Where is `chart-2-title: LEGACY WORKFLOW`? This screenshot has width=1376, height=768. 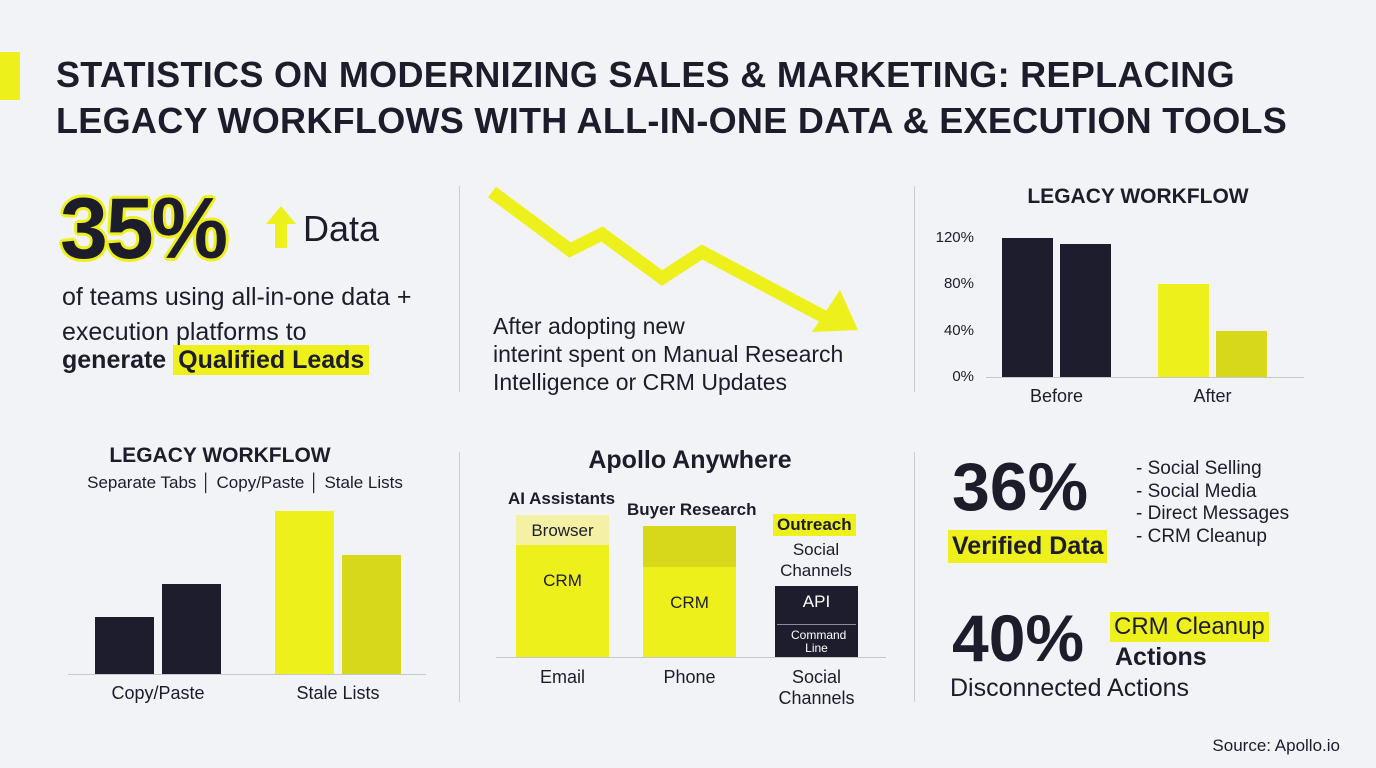 chart-2-title: LEGACY WORKFLOW is located at coordinates (220, 455).